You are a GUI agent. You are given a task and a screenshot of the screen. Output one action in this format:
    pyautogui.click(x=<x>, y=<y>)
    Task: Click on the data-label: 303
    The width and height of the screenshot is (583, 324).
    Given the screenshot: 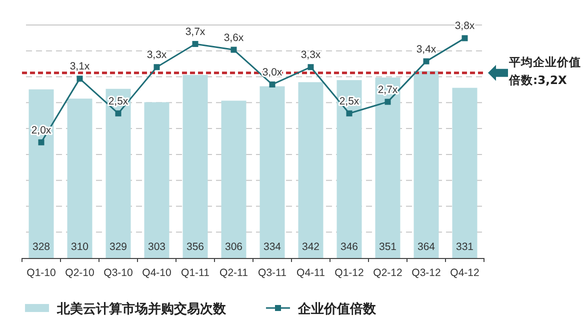 What is the action you would take?
    pyautogui.click(x=157, y=247)
    